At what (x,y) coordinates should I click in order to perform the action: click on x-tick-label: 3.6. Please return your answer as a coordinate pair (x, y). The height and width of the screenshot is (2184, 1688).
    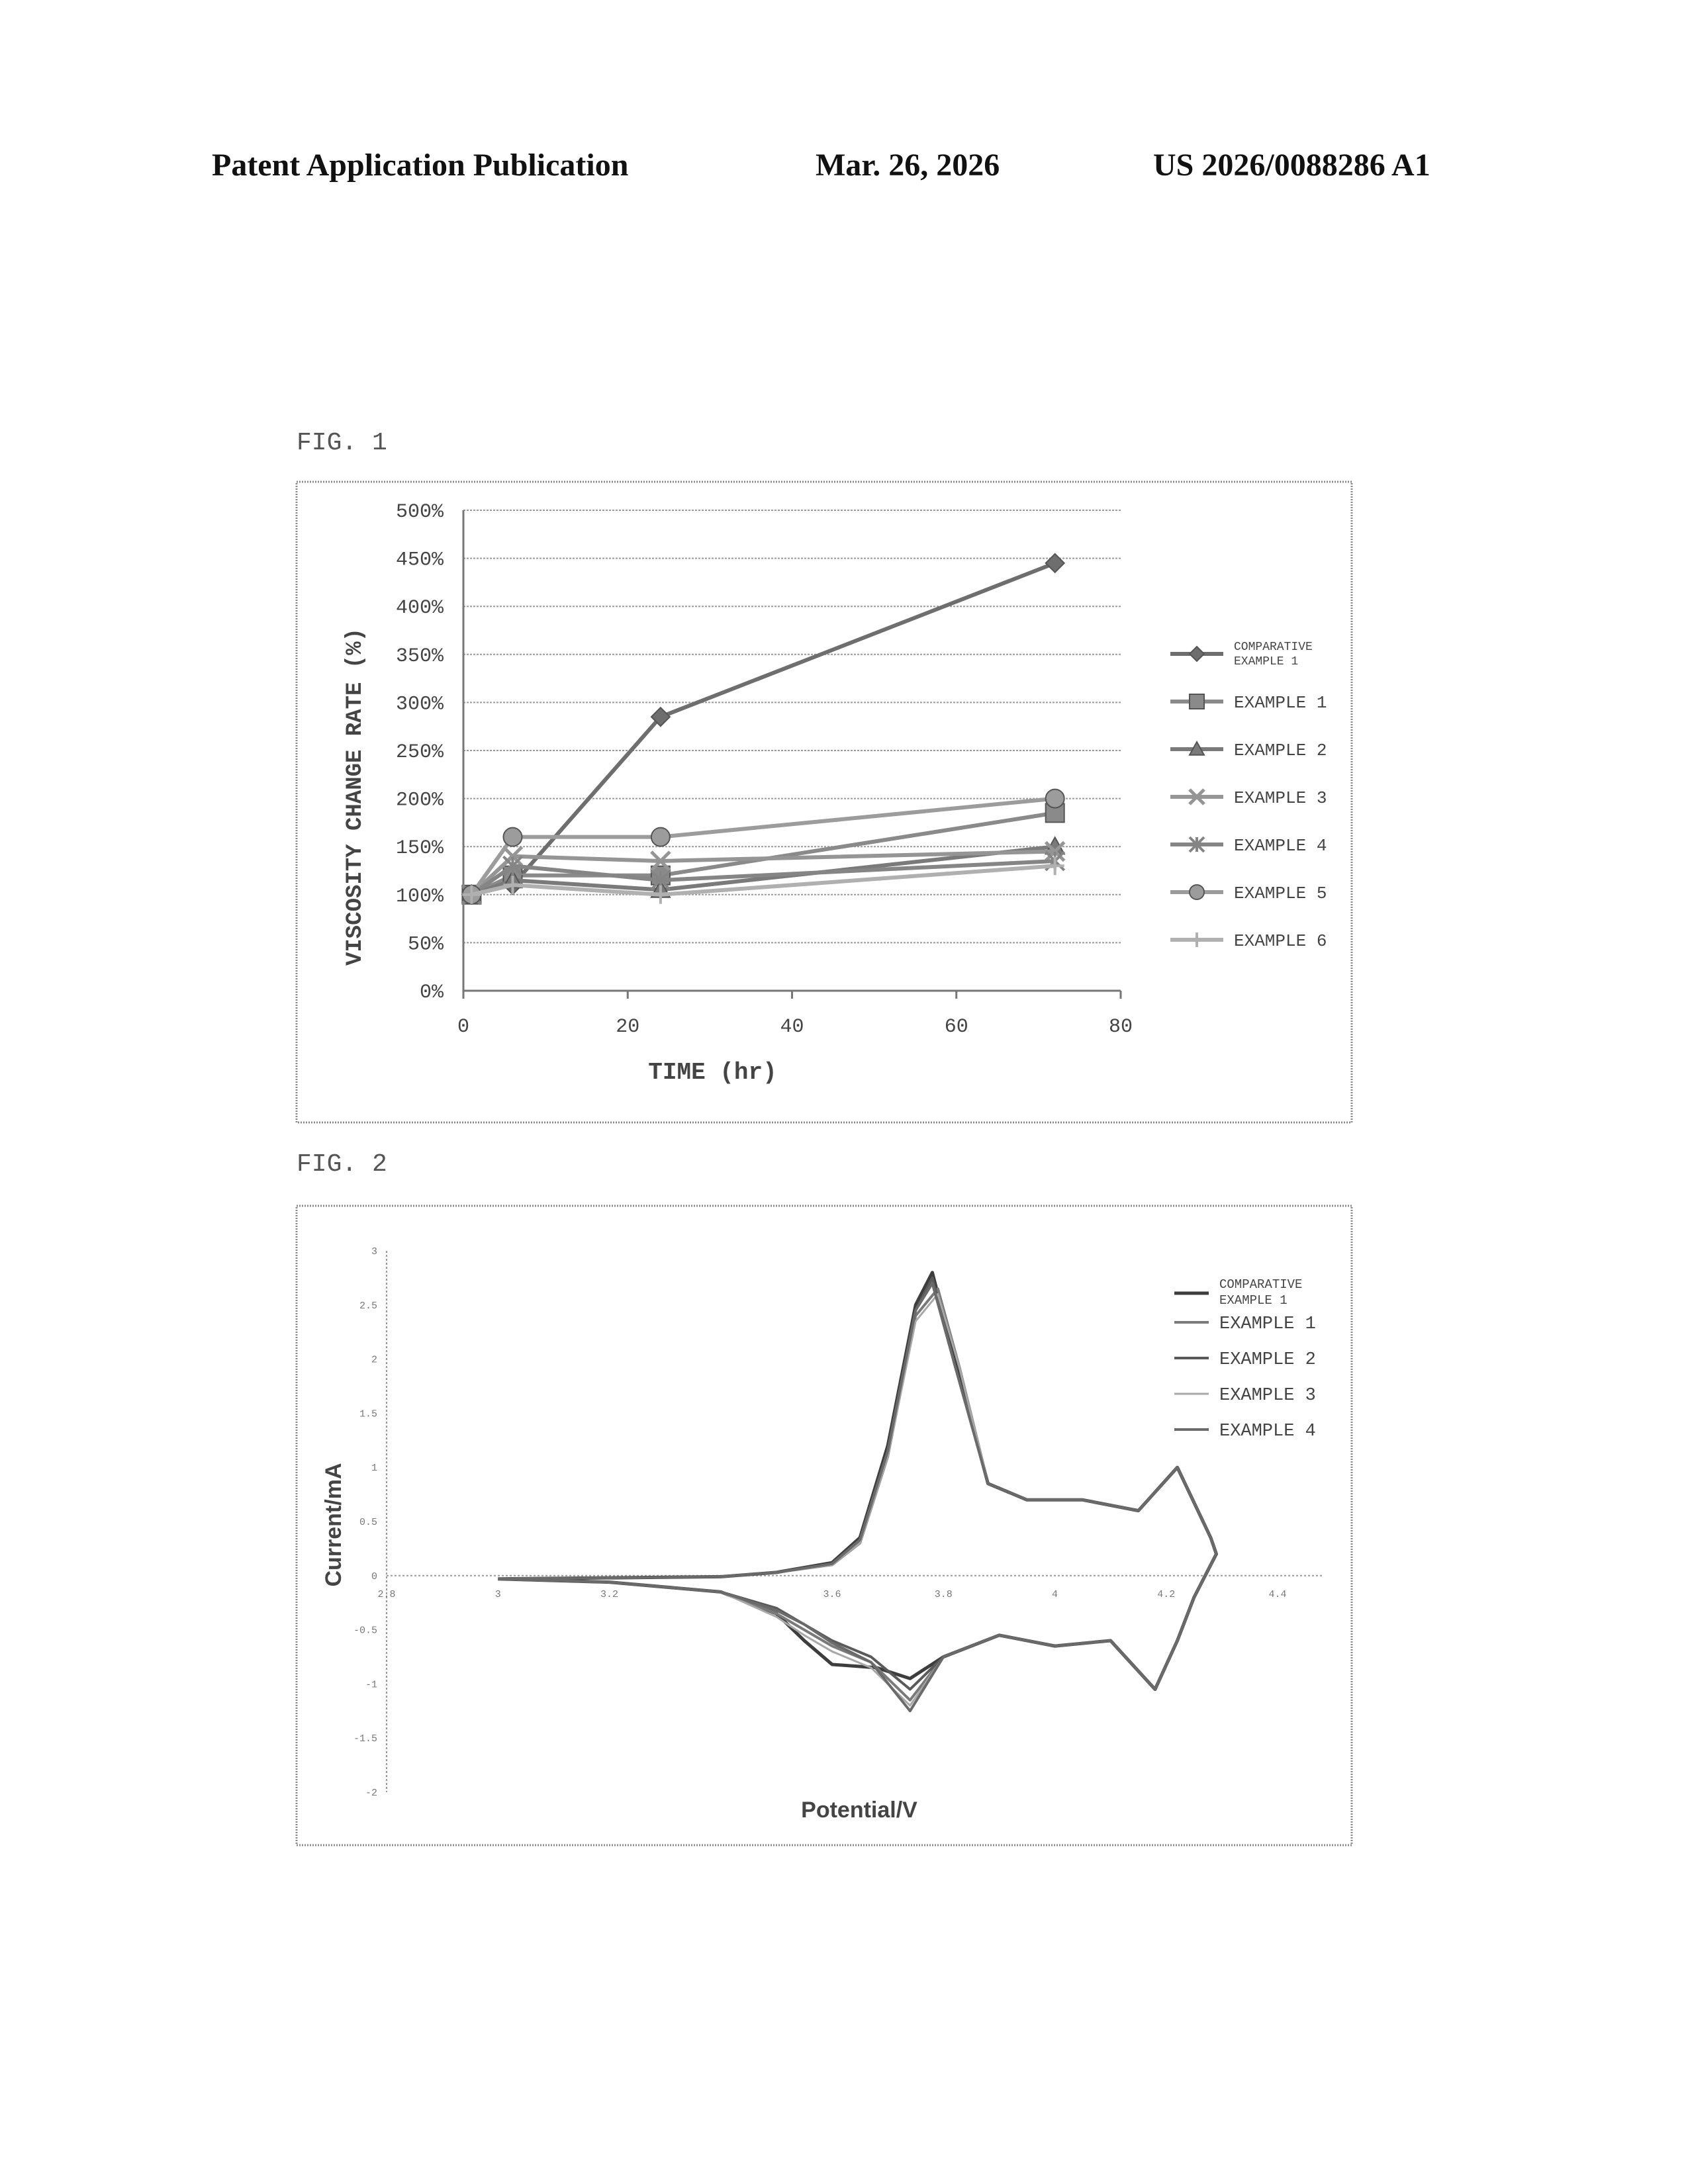
    Looking at the image, I should click on (832, 1595).